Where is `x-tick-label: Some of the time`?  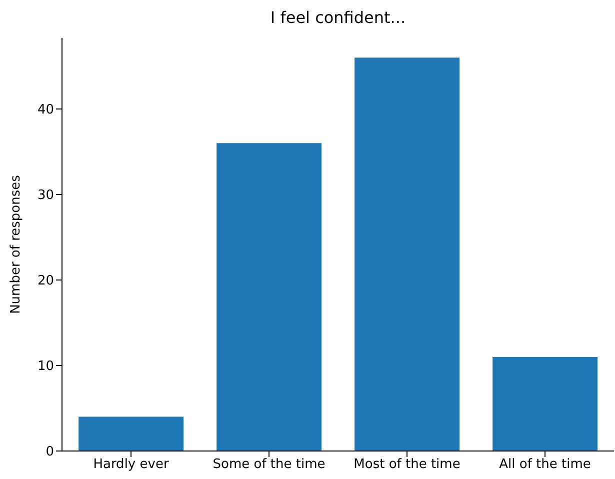 x-tick-label: Some of the time is located at coordinates (269, 464).